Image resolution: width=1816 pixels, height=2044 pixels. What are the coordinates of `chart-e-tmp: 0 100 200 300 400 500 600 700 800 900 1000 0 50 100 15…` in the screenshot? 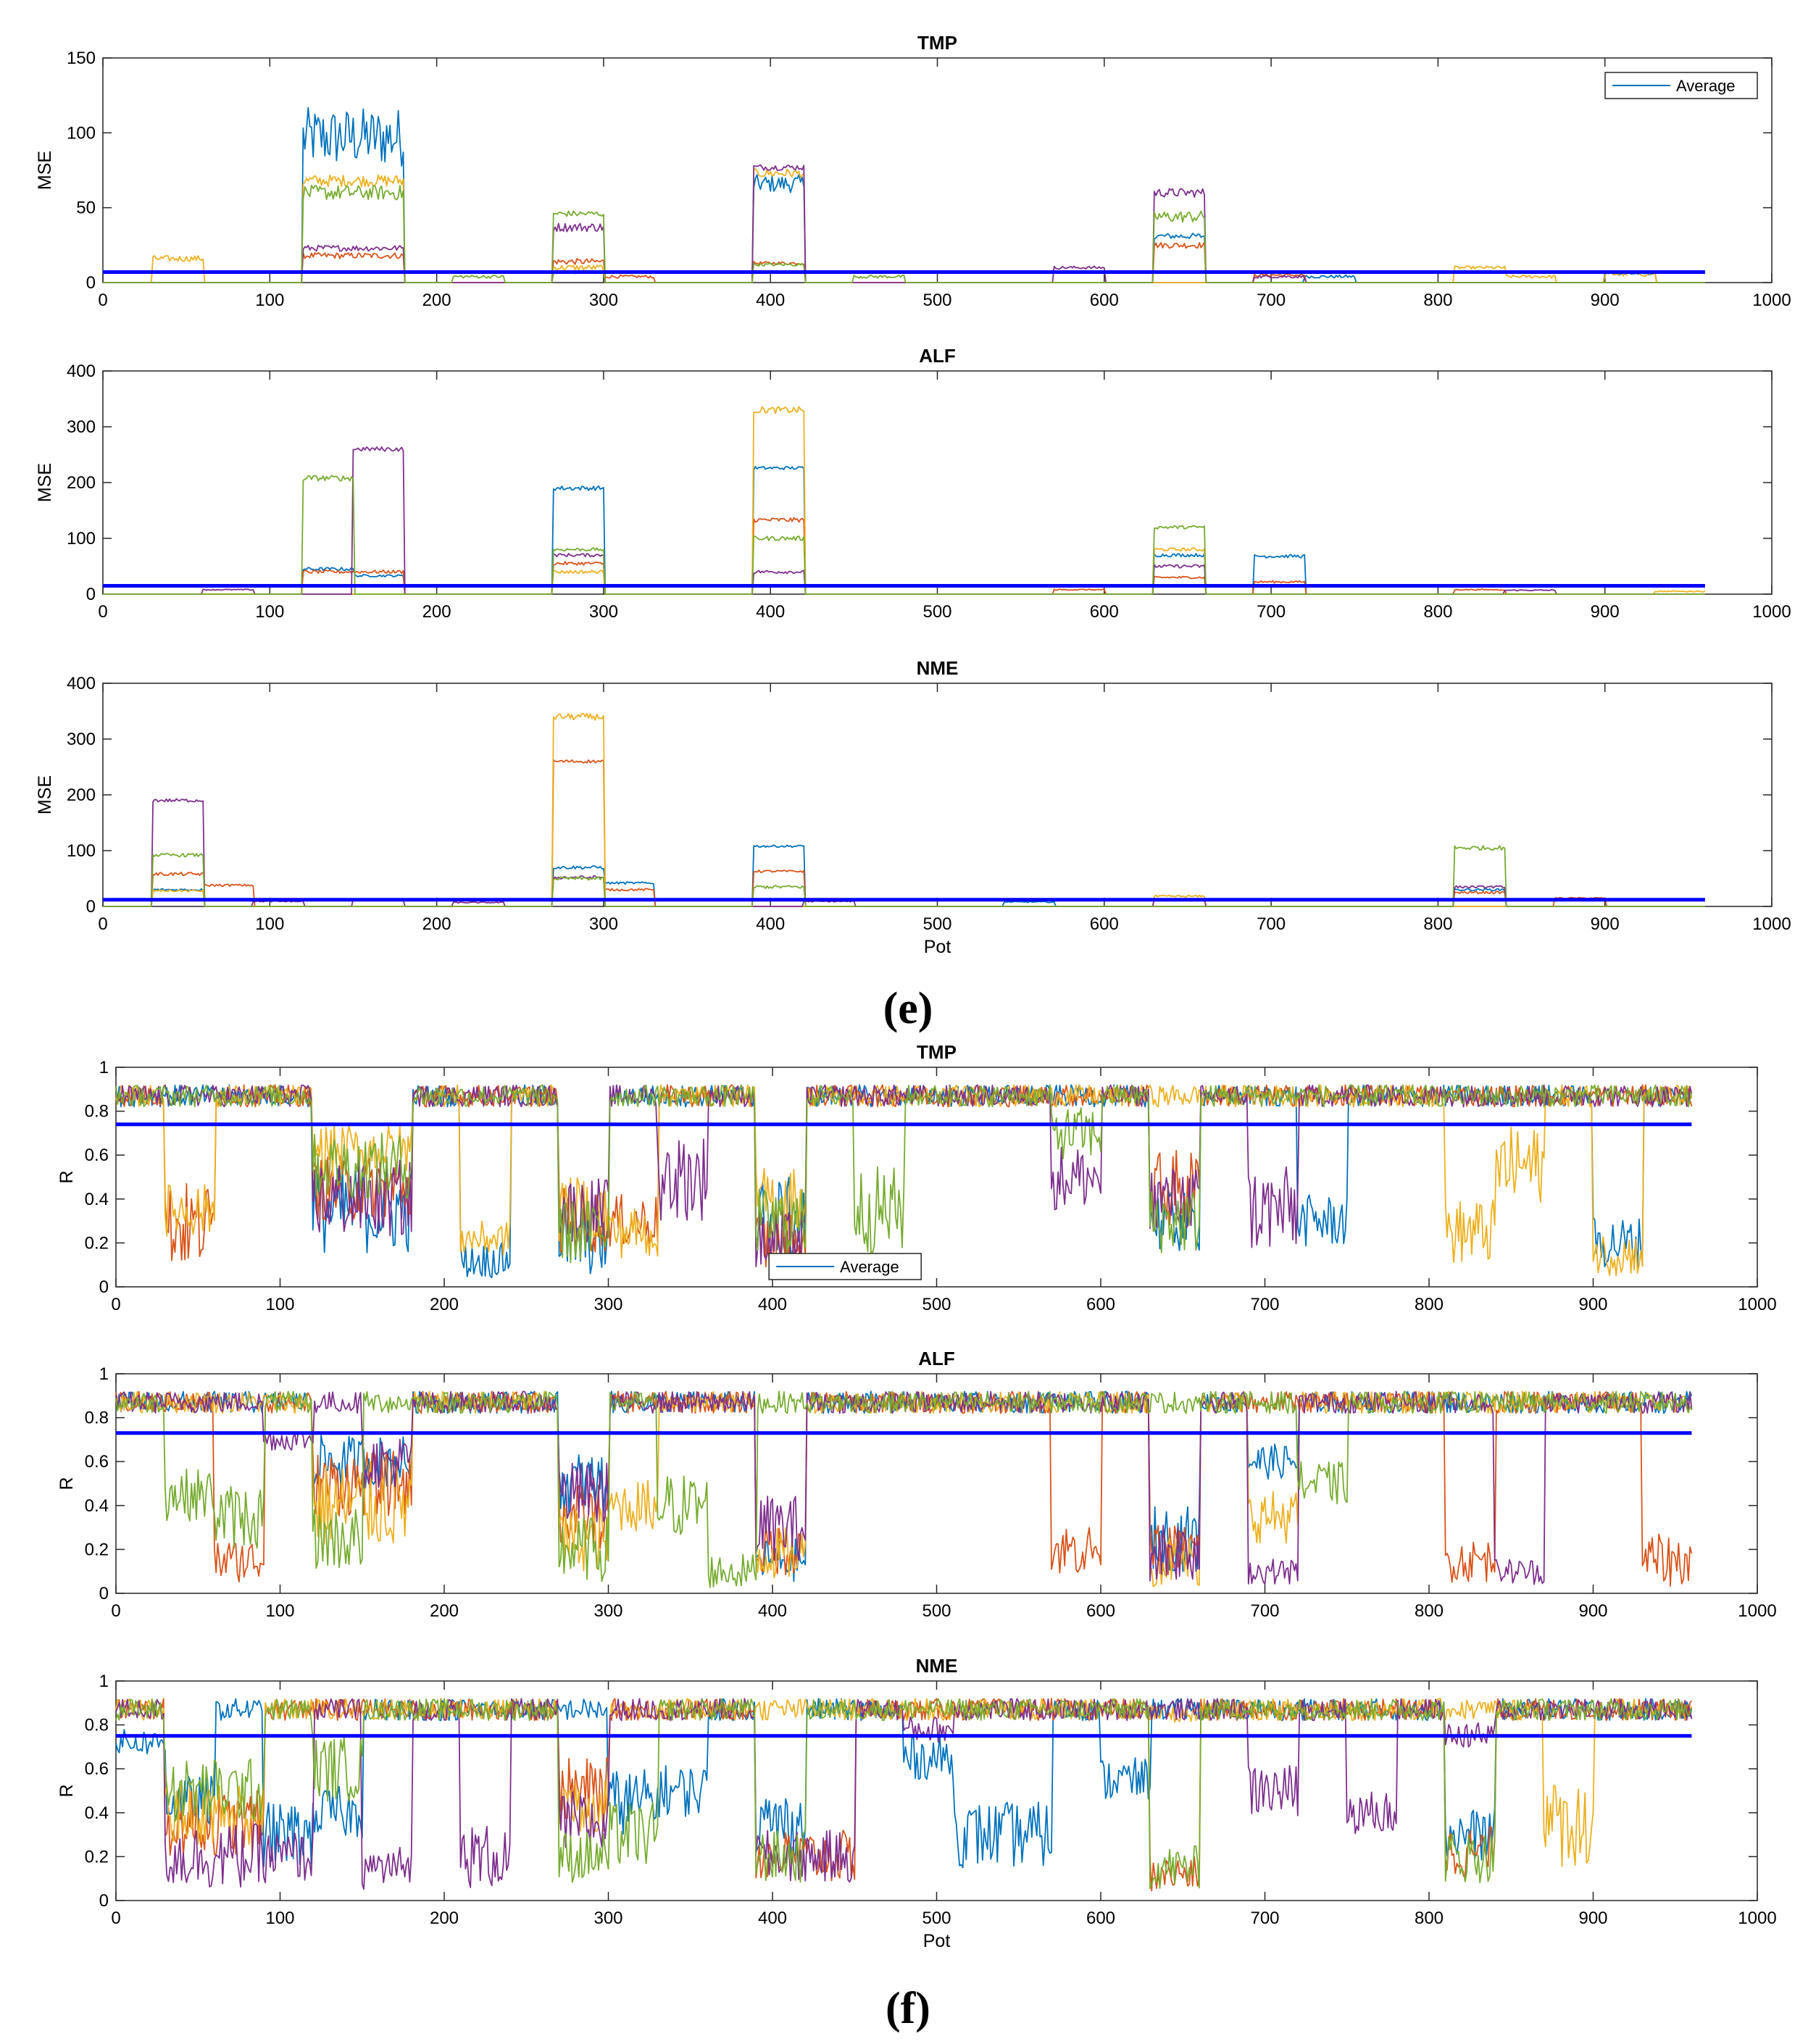 It's located at (913, 171).